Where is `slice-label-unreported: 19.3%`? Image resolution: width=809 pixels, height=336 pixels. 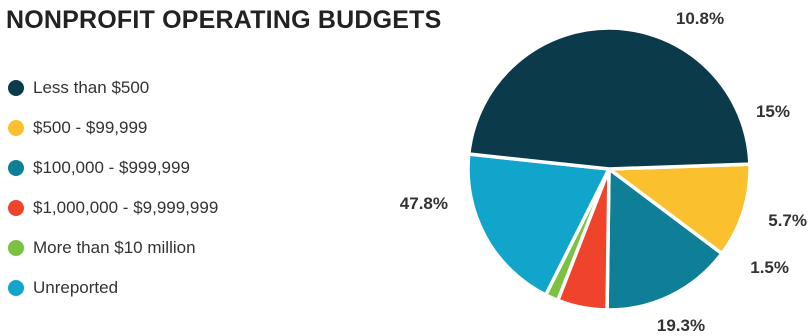 slice-label-unreported: 19.3% is located at coordinates (681, 325).